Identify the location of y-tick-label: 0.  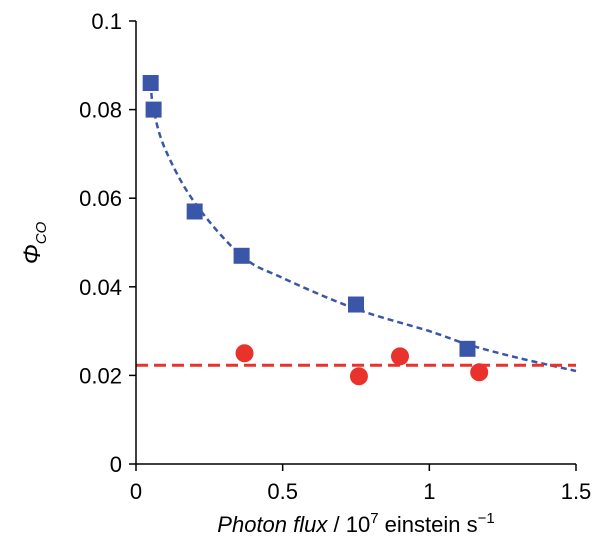
(116, 464).